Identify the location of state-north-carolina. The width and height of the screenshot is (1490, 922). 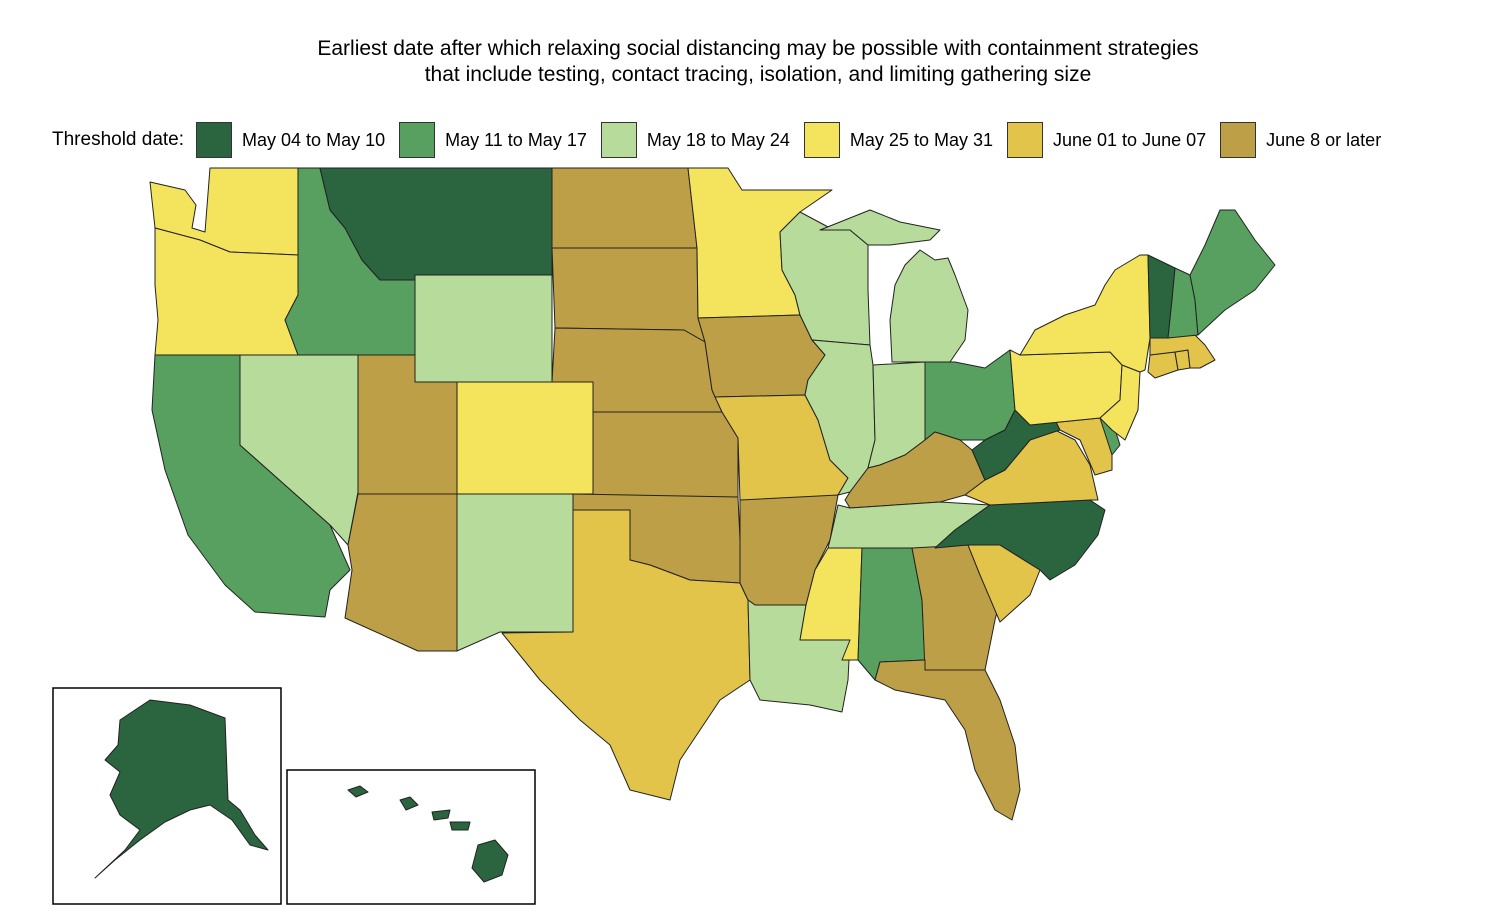
(1020, 540).